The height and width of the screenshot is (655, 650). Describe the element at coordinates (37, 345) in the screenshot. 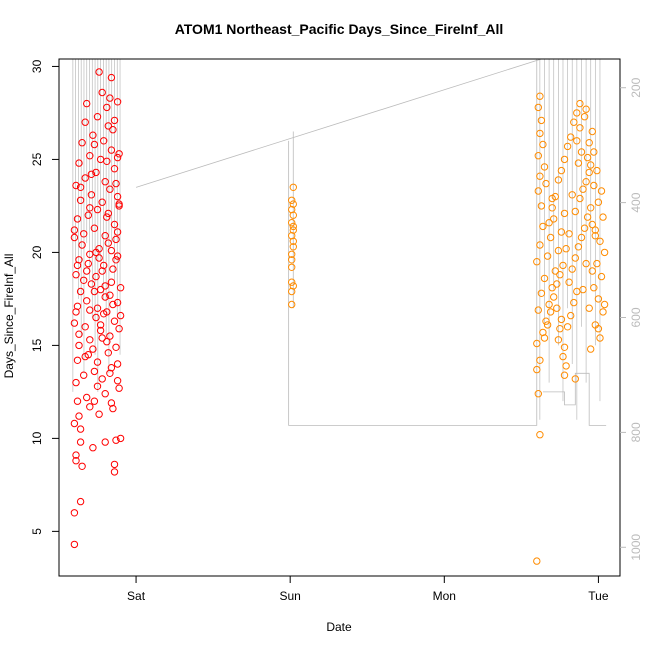

I see `y-tick-label: 15` at that location.